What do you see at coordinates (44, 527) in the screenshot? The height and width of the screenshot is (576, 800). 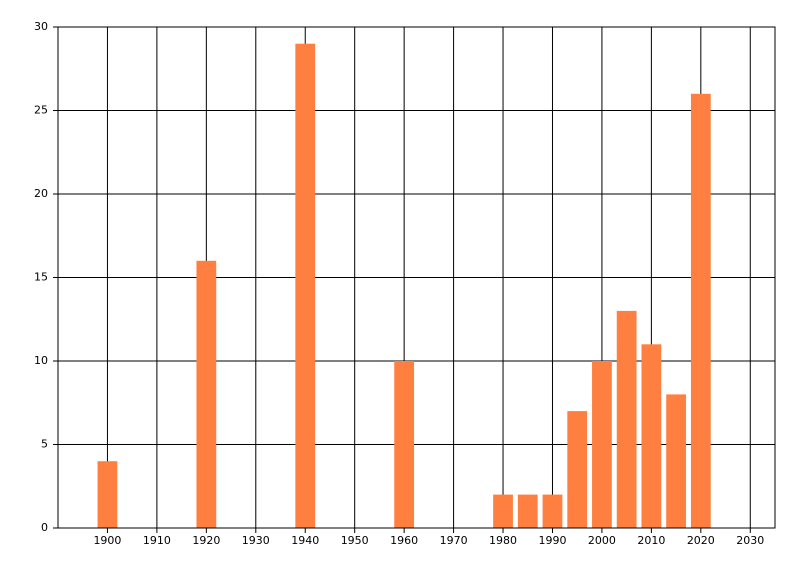 I see `y-tick-label: 0` at bounding box center [44, 527].